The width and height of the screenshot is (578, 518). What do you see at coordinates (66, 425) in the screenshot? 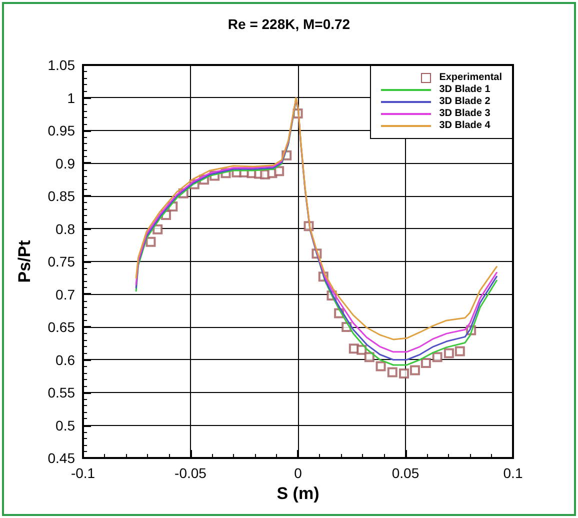
I see `y-tick-label: 0.5` at bounding box center [66, 425].